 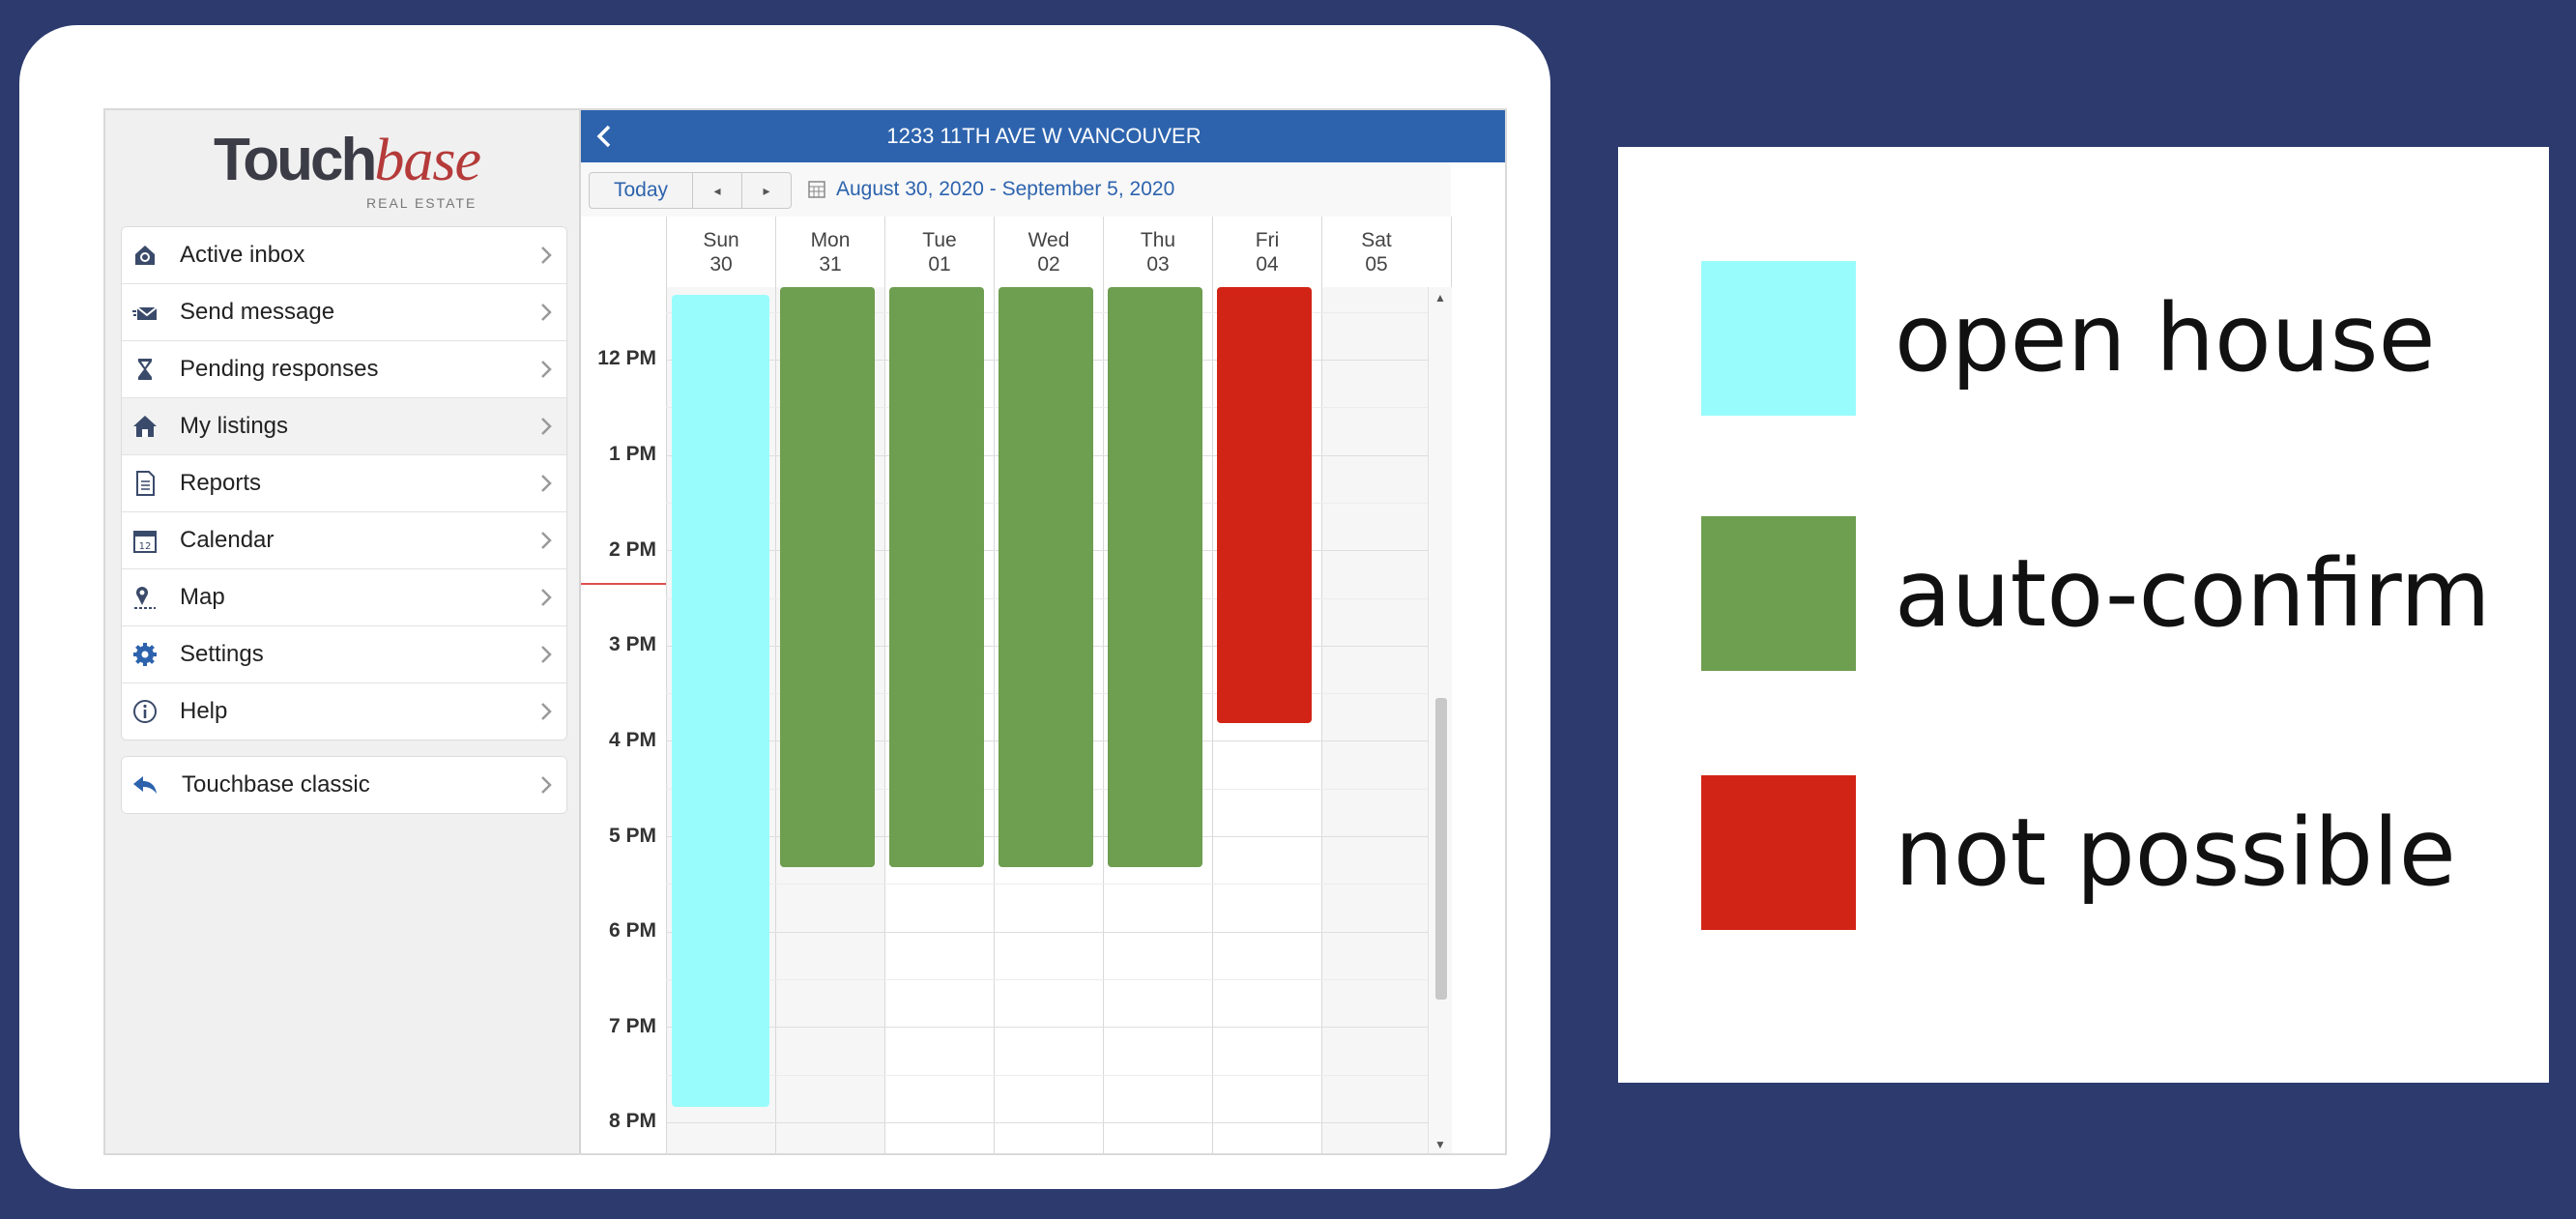 I want to click on date-range: August 30, 2020 - September 5, 2020, so click(x=990, y=189).